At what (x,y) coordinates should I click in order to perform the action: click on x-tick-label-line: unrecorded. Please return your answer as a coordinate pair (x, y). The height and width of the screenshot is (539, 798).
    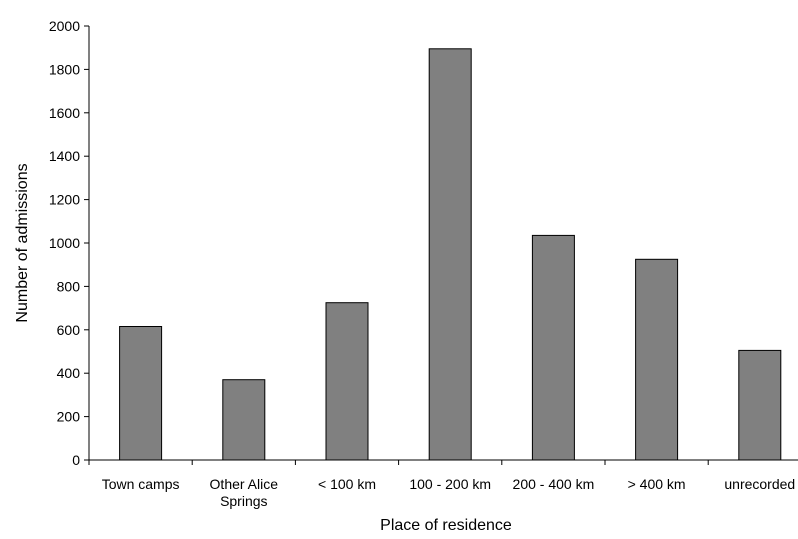
    Looking at the image, I should click on (759, 484).